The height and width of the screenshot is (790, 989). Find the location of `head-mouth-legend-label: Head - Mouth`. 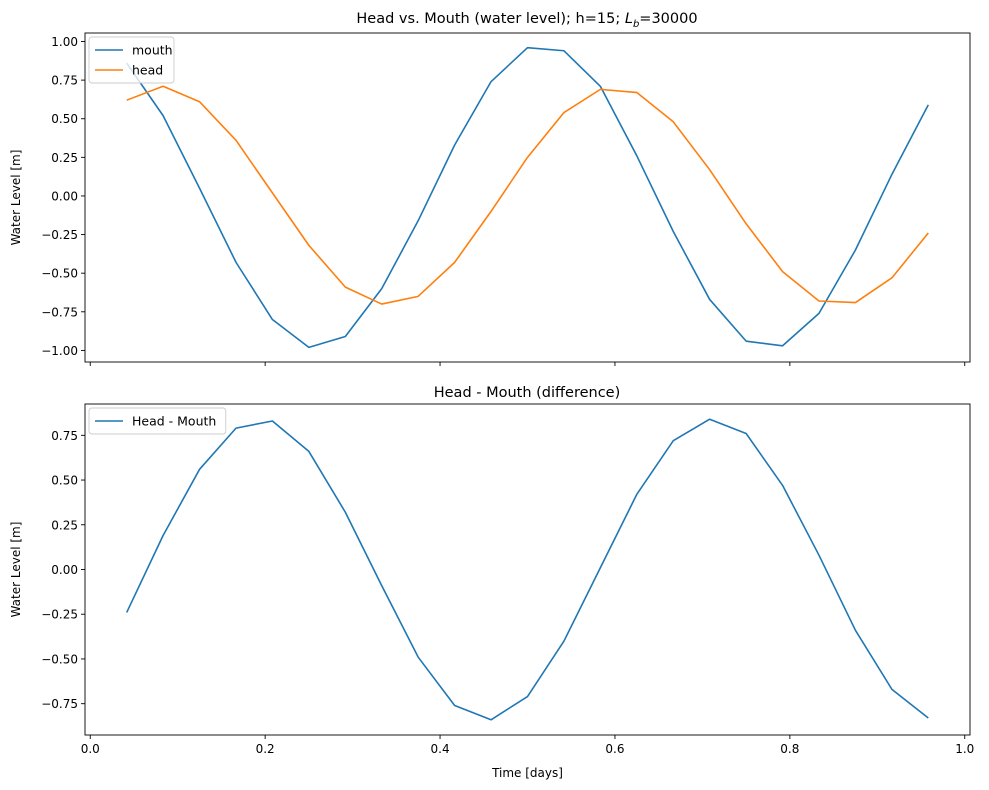

head-mouth-legend-label: Head - Mouth is located at coordinates (174, 421).